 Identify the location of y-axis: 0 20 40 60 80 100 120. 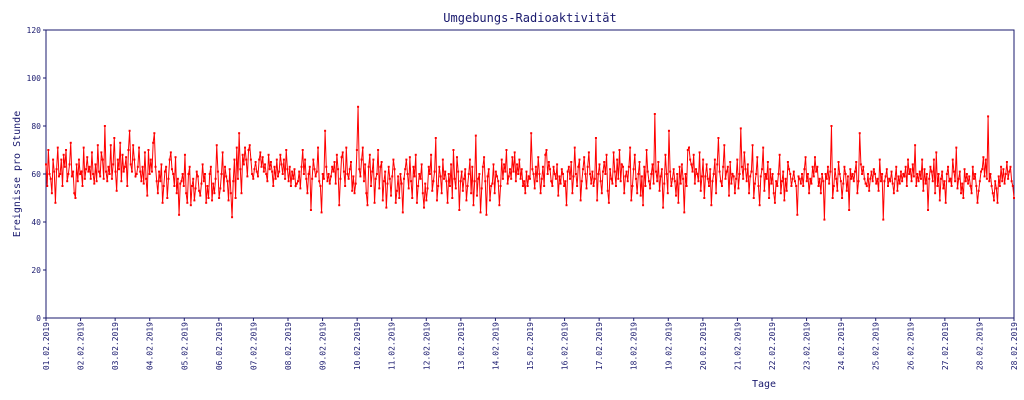
(36, 174).